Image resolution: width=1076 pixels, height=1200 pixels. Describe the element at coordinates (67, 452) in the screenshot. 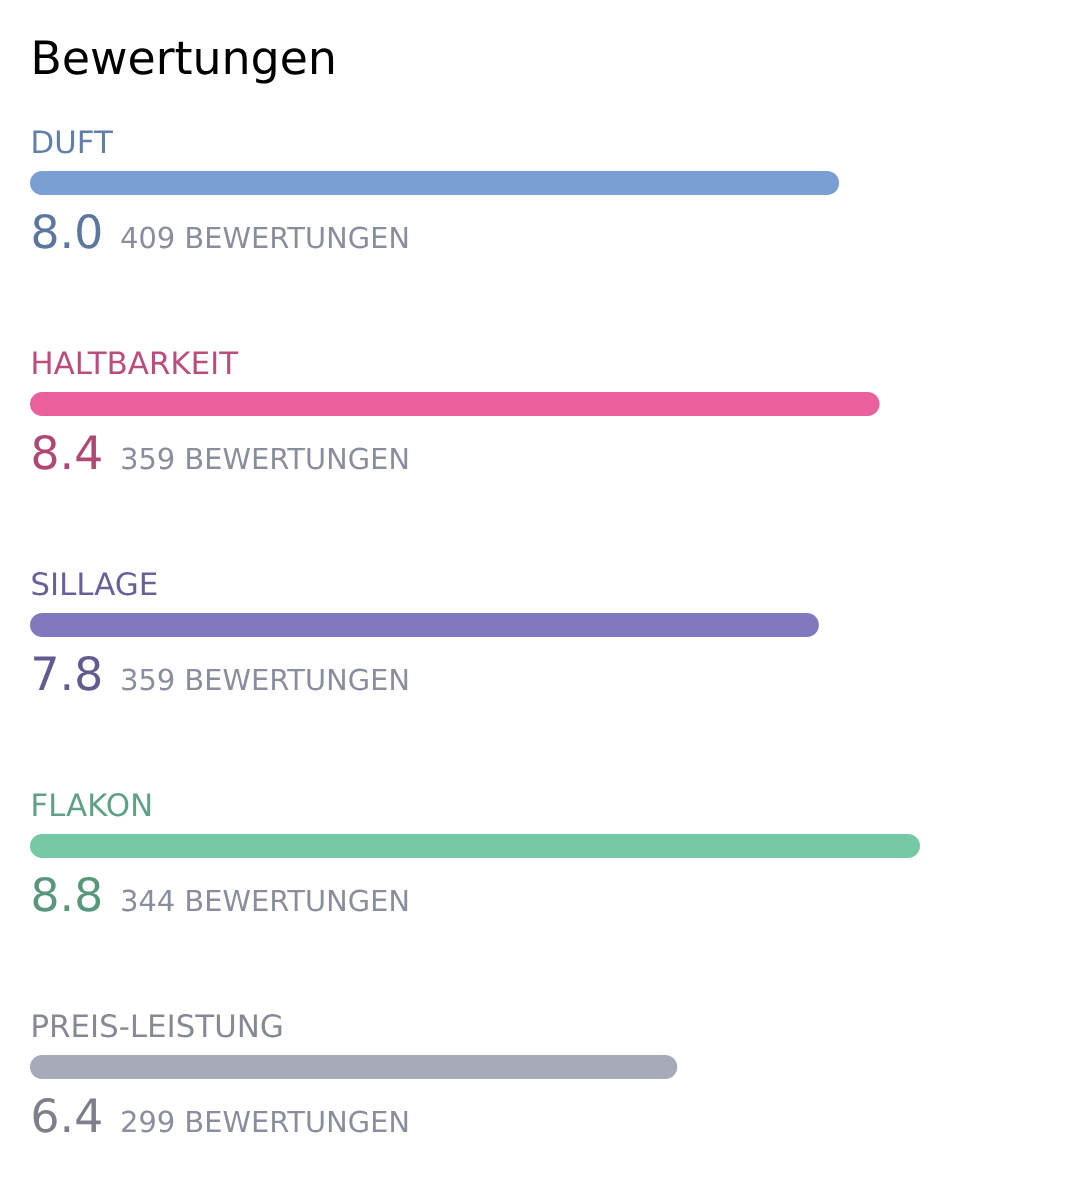

I see `data-label: 8.4` at that location.